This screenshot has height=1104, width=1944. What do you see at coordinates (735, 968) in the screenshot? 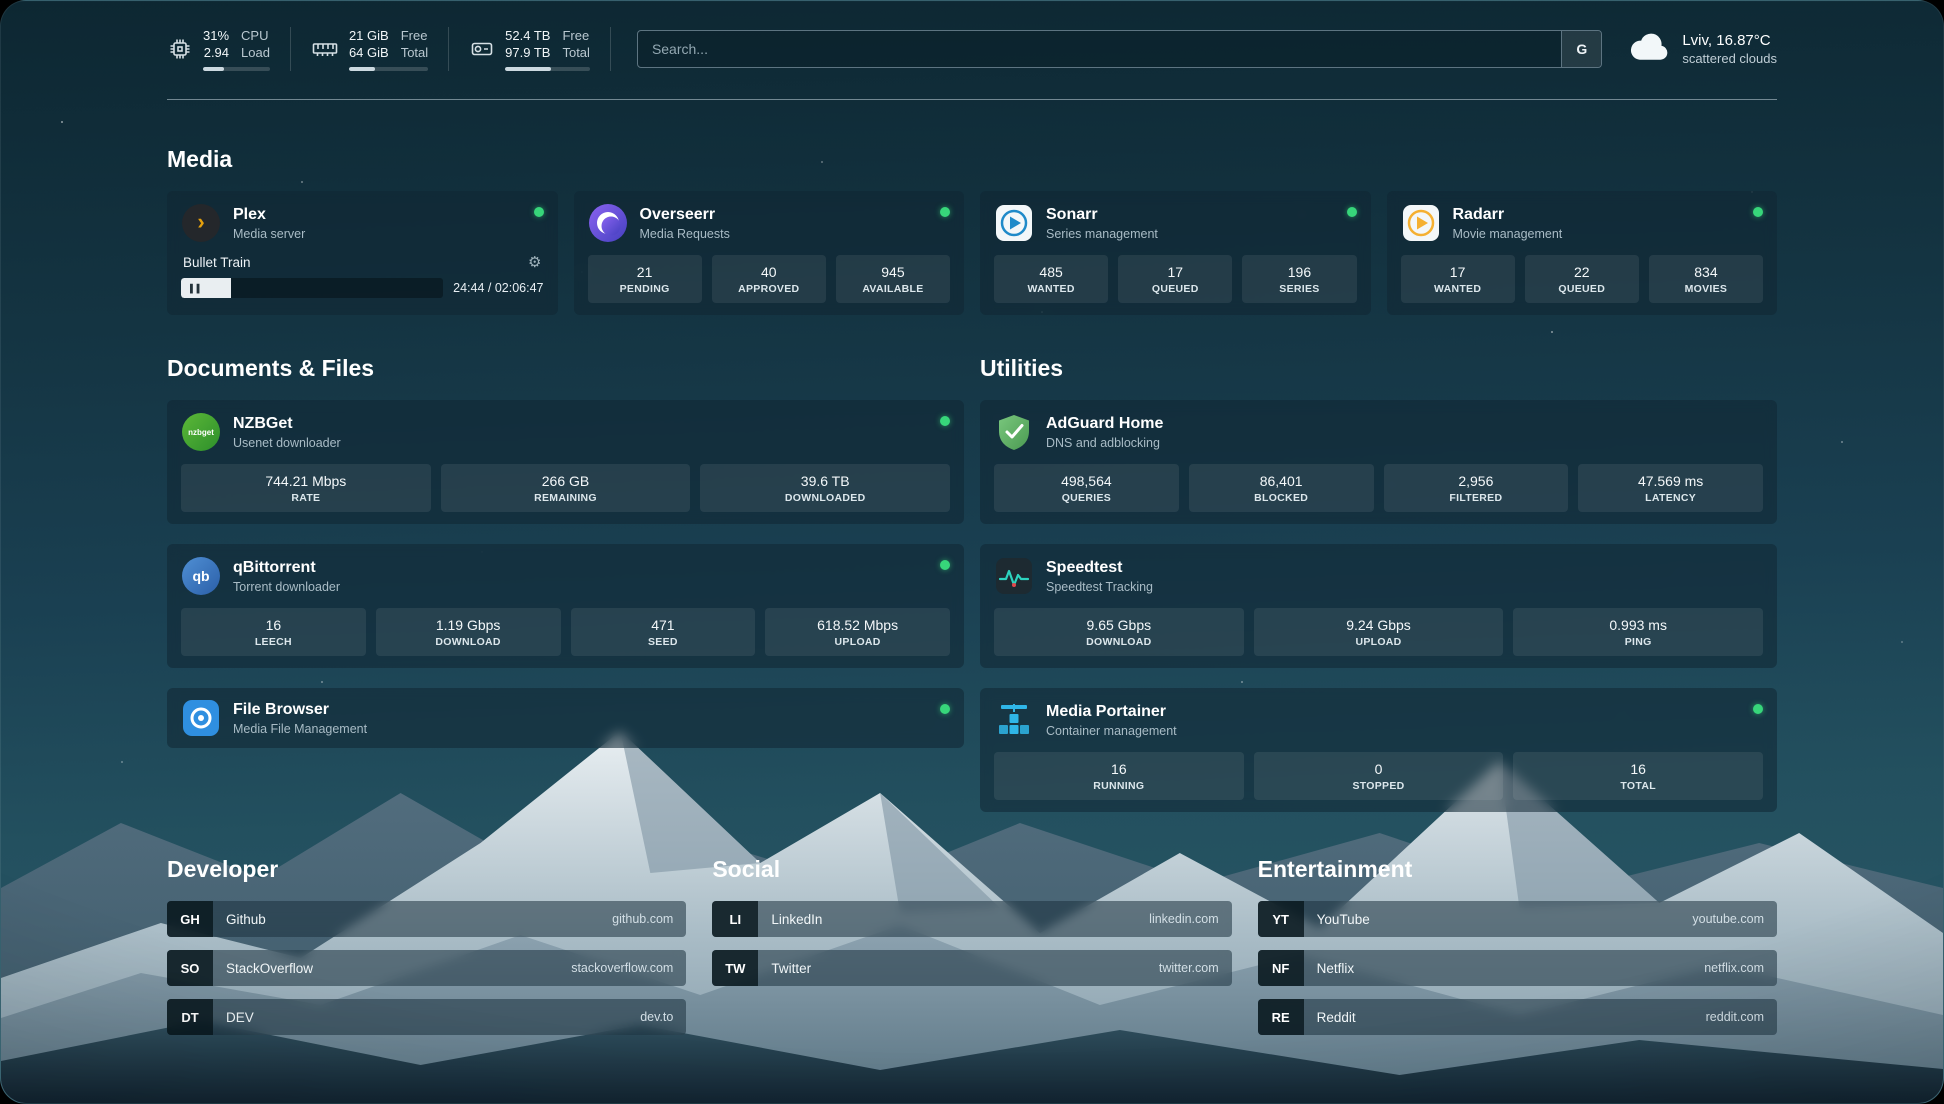
I see `bookmark-abbr: TW` at bounding box center [735, 968].